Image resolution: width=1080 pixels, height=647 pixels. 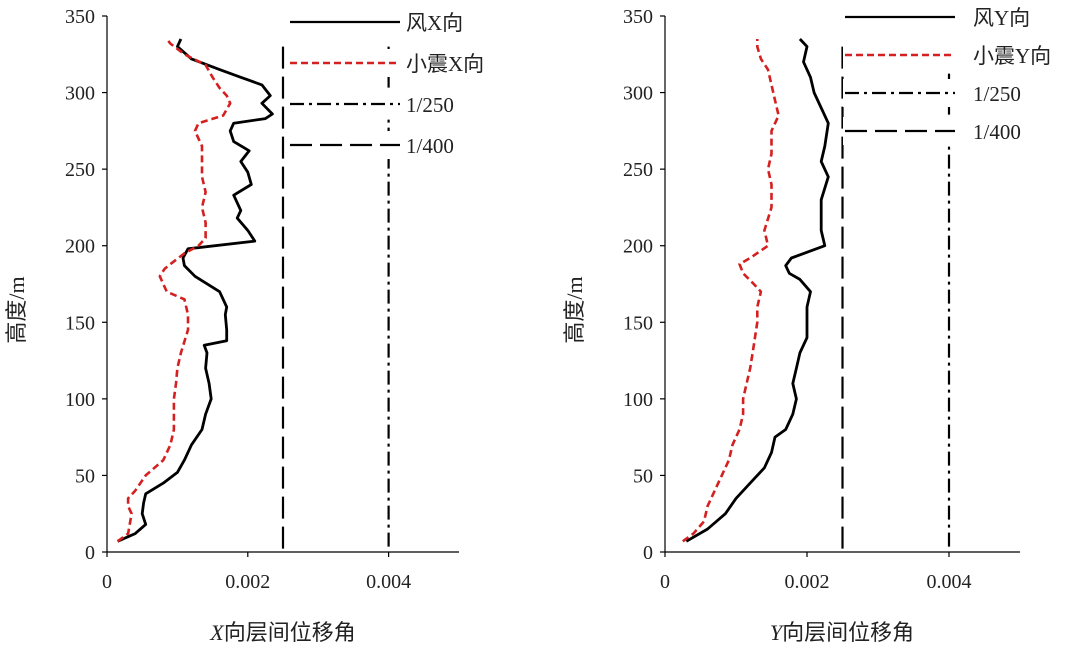 What do you see at coordinates (777, 632) in the screenshot?
I see `x-axis-title-italic: Y` at bounding box center [777, 632].